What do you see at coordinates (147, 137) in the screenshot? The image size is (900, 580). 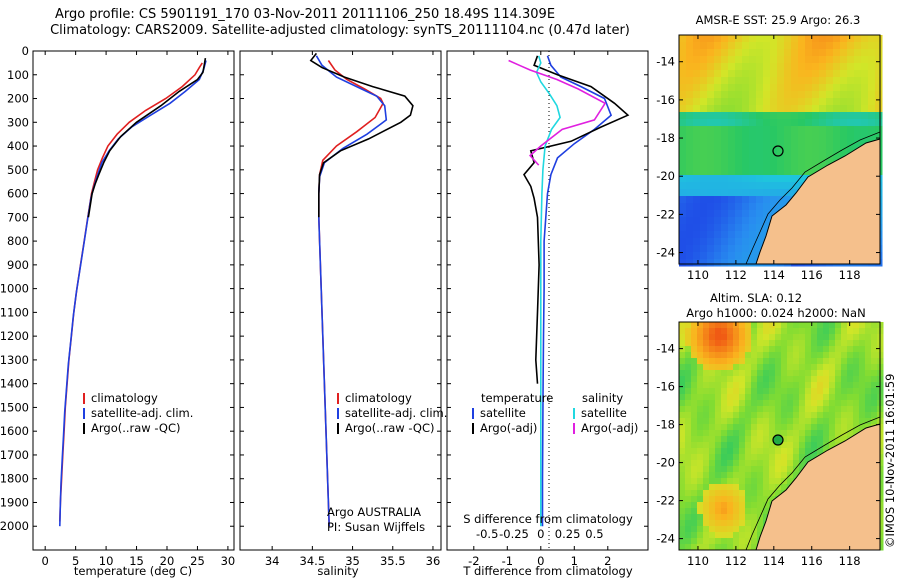 I see `series-line-argo-raw-qc-` at bounding box center [147, 137].